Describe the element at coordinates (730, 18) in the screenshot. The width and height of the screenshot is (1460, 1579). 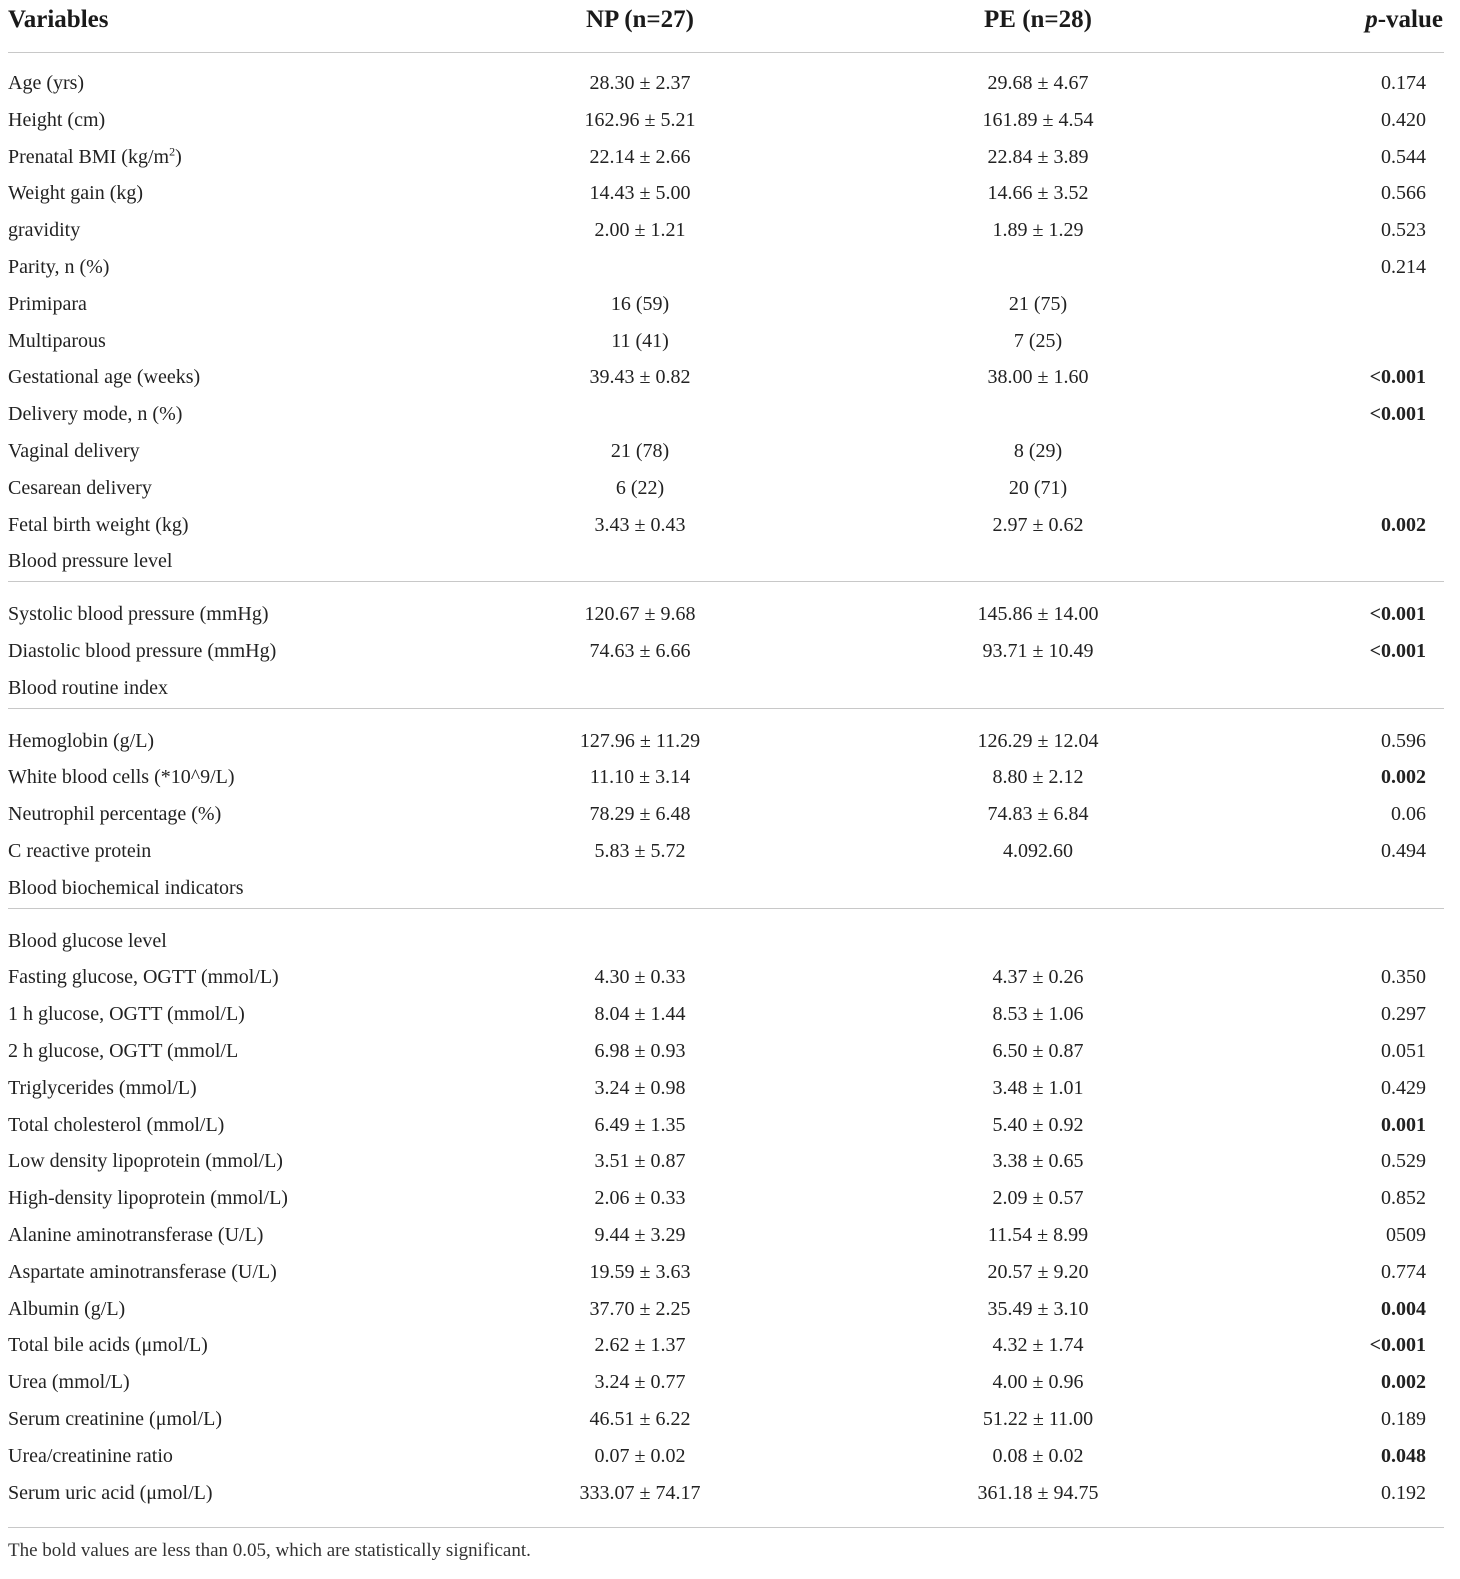
I see `table-header: Variables NP (n=27) PE (n=28) p-value` at that location.